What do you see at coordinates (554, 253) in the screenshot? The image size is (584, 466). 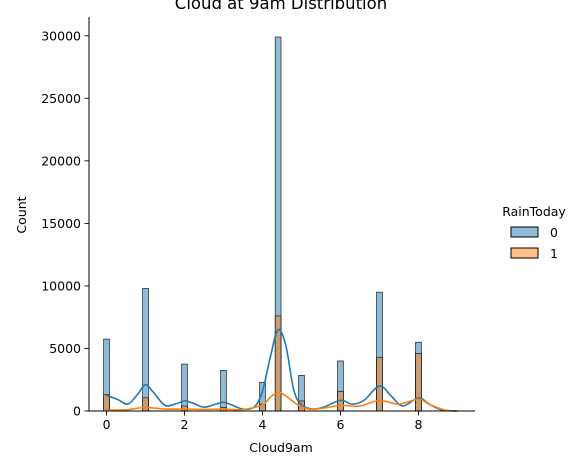 I see `legend-label-1: 1` at bounding box center [554, 253].